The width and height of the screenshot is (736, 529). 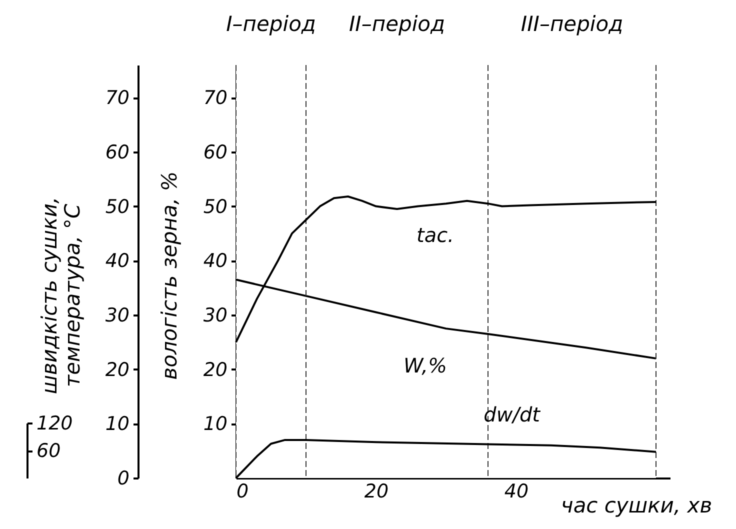 I want to click on y-axis-title: вологість зерна, %, so click(x=170, y=275).